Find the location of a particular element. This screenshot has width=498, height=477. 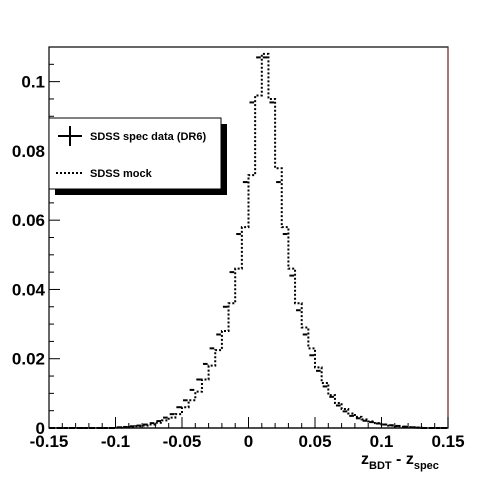

legend-label-mock: SDSS mock is located at coordinates (121, 174).